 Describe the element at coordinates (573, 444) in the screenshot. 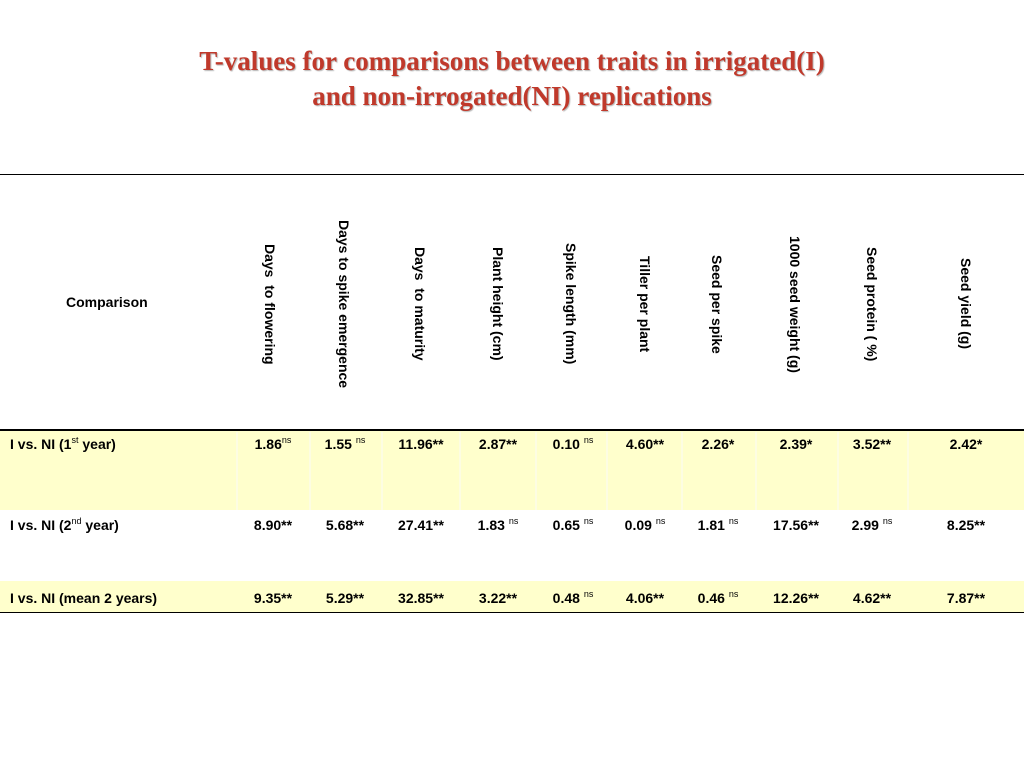

I see `table-cell: 0.10 ns` at that location.